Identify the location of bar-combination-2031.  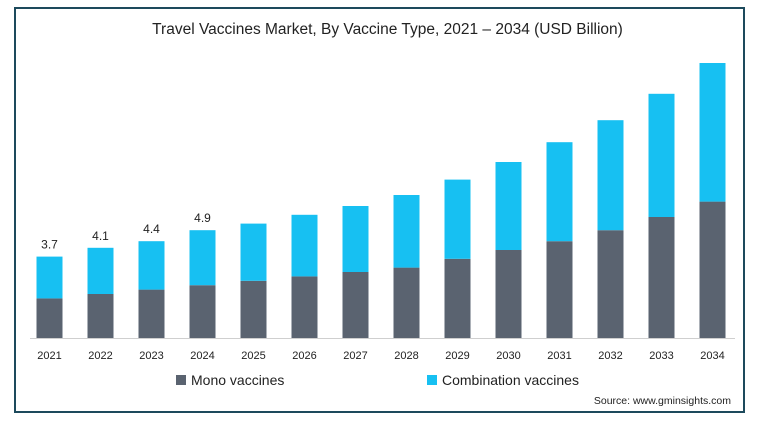
(559, 192).